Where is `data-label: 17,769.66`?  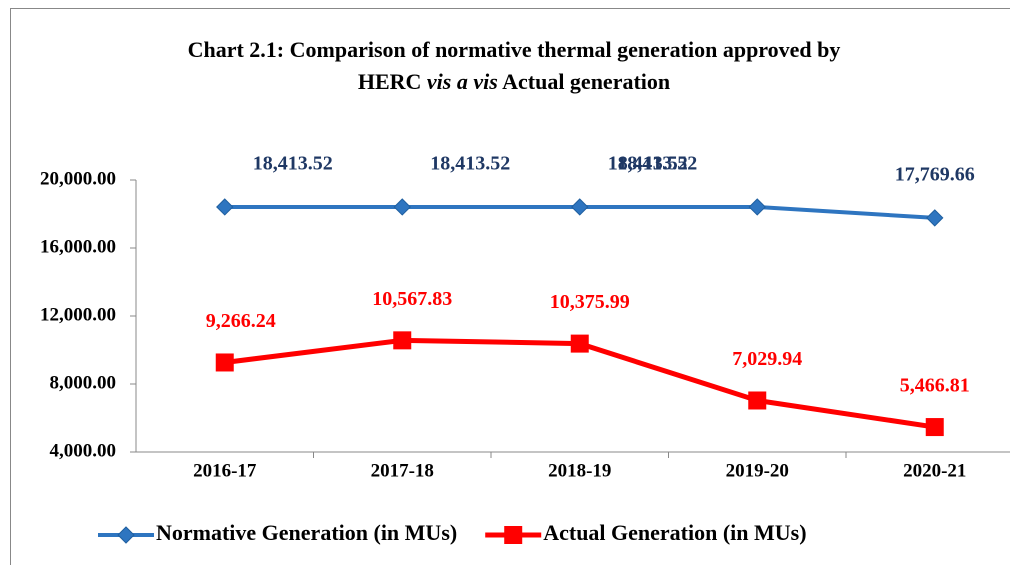 data-label: 17,769.66 is located at coordinates (935, 175).